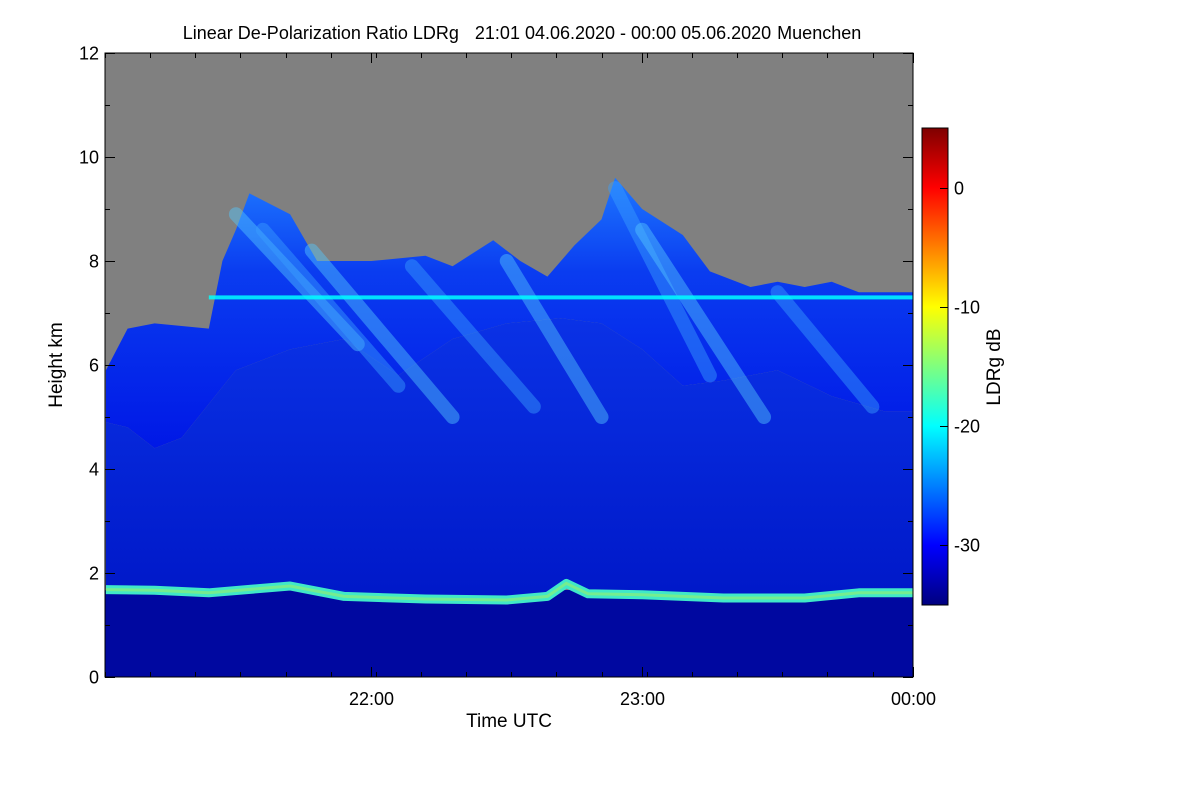  I want to click on x-axis-label: Time UTC, so click(509, 721).